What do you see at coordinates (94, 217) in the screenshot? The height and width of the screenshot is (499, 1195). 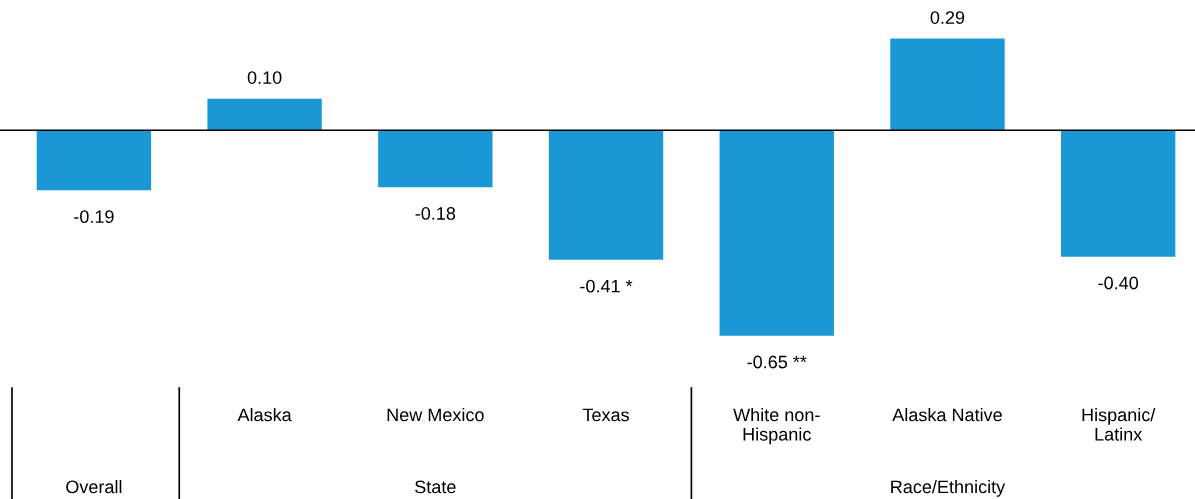 I see `data-label: -0.19` at bounding box center [94, 217].